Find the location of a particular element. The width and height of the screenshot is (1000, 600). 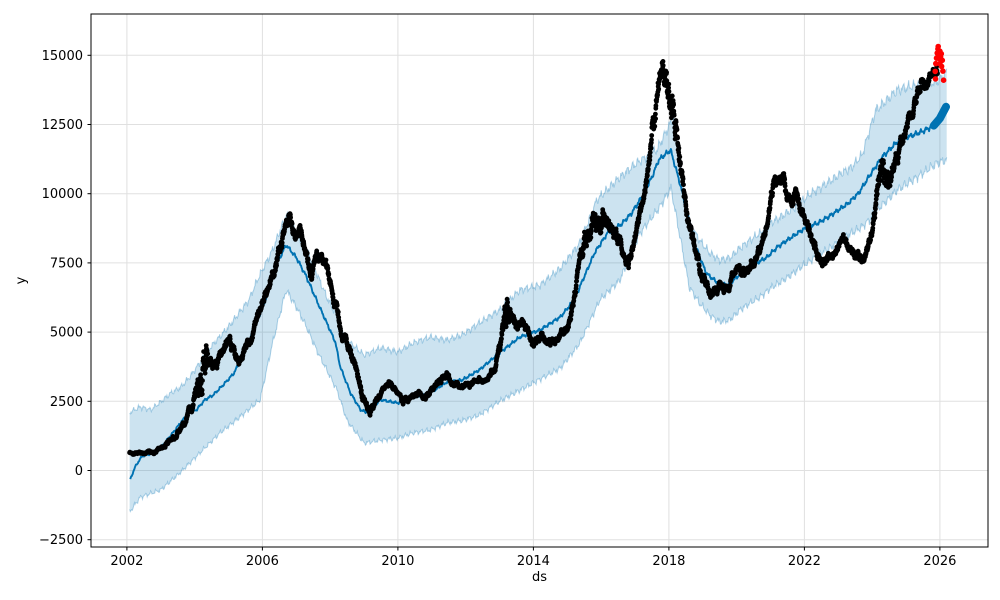

y-tick-label: −2500 is located at coordinates (61, 540).